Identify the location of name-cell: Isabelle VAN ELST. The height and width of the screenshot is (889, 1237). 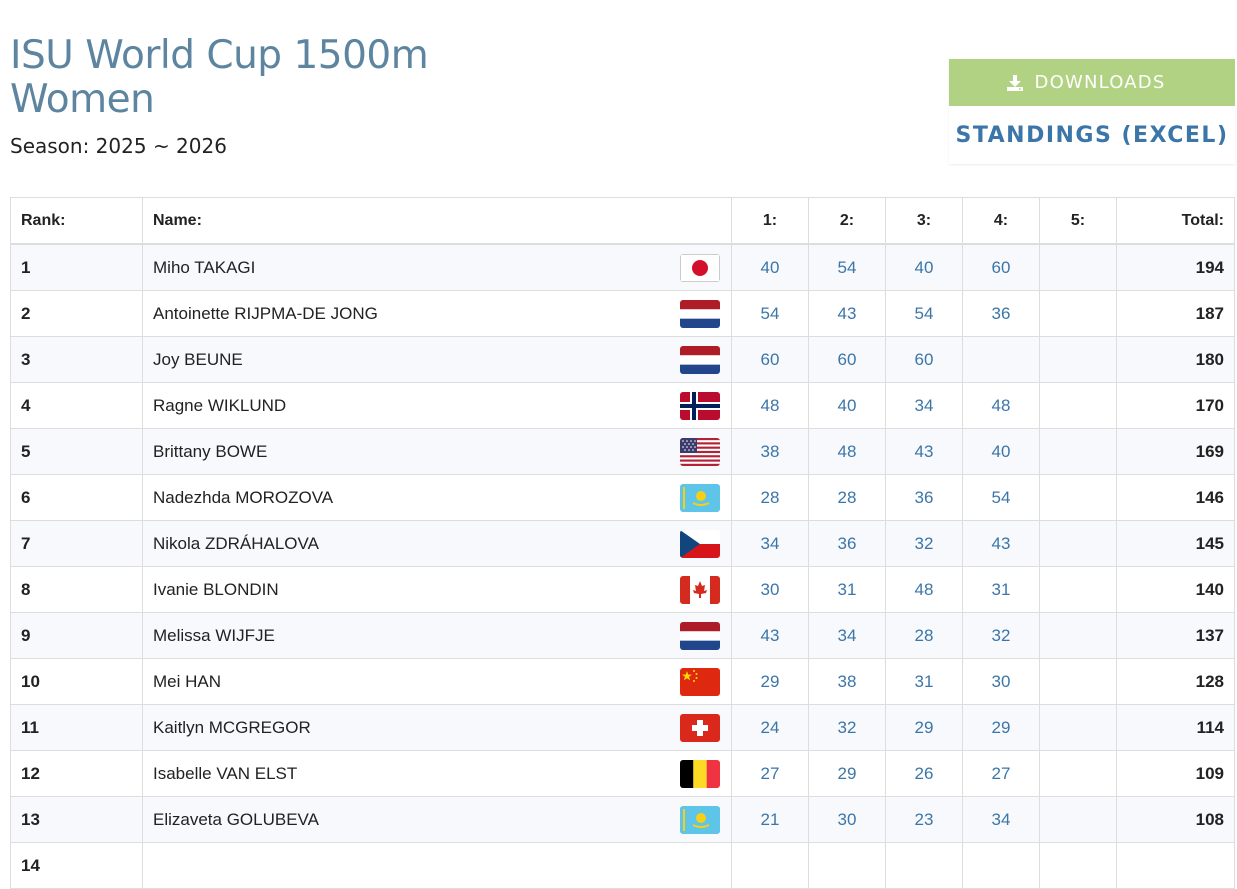
(437, 773).